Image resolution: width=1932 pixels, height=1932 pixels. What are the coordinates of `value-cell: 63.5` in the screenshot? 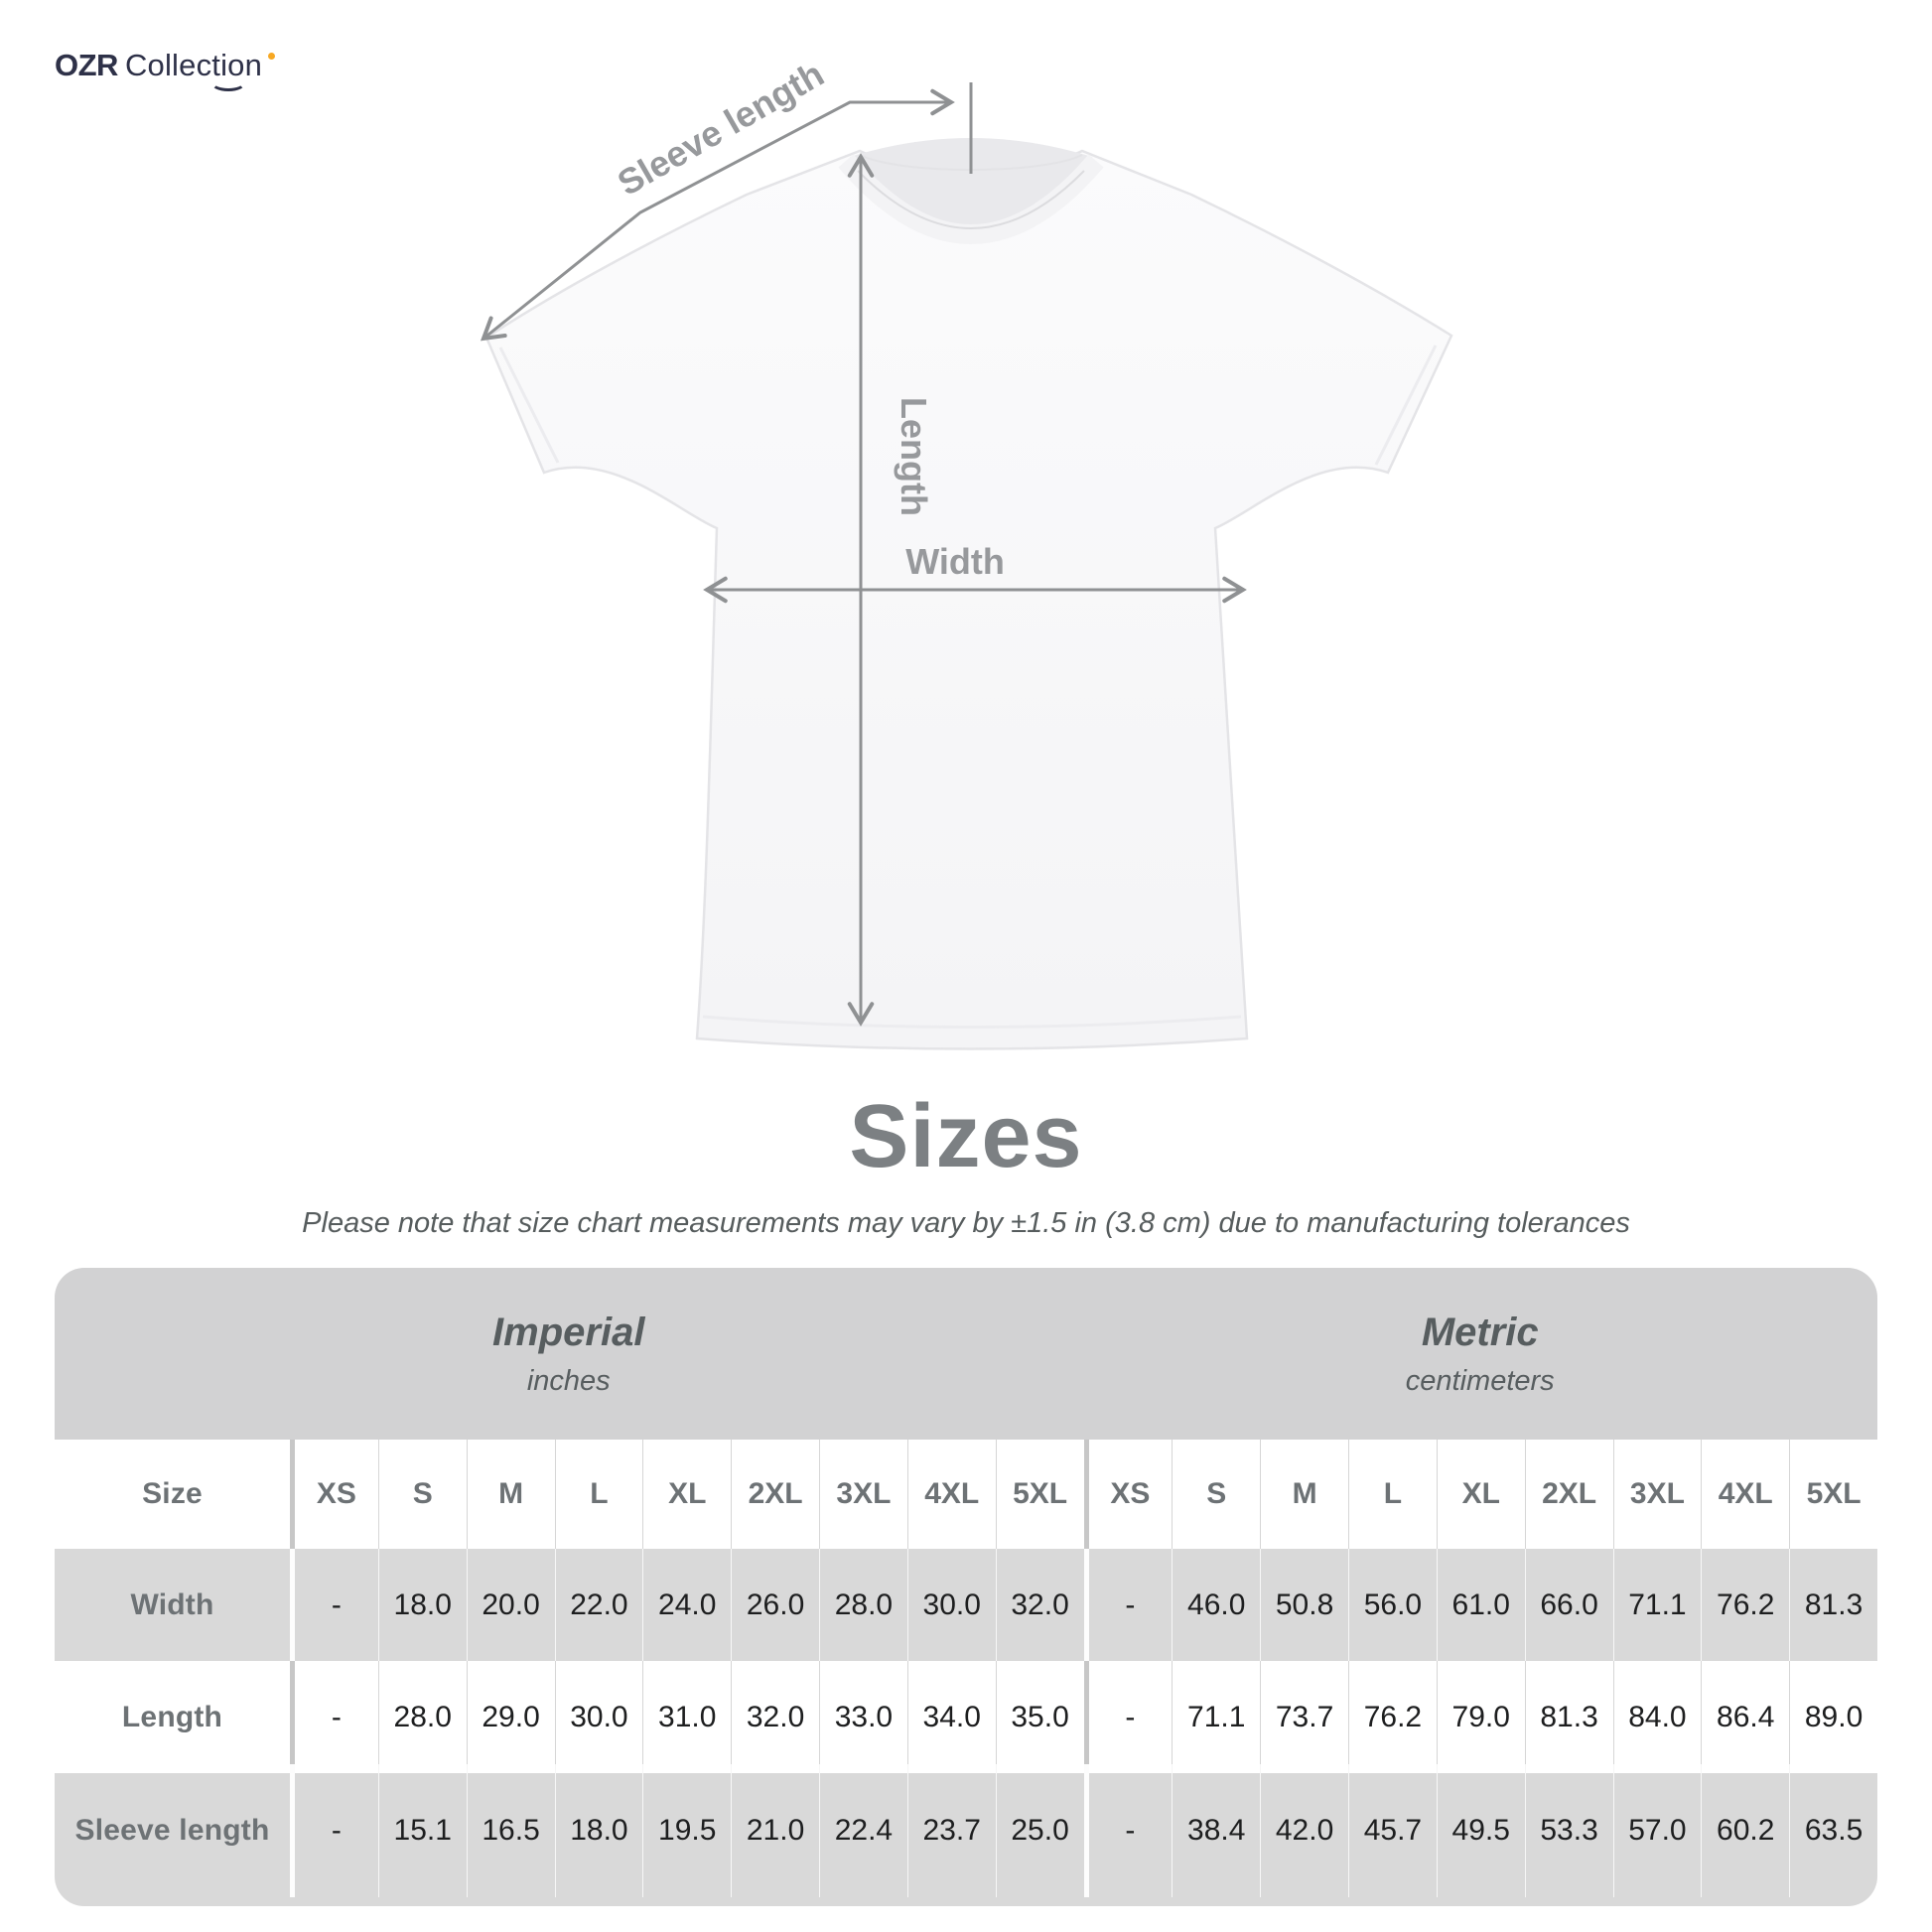 It's located at (1833, 1831).